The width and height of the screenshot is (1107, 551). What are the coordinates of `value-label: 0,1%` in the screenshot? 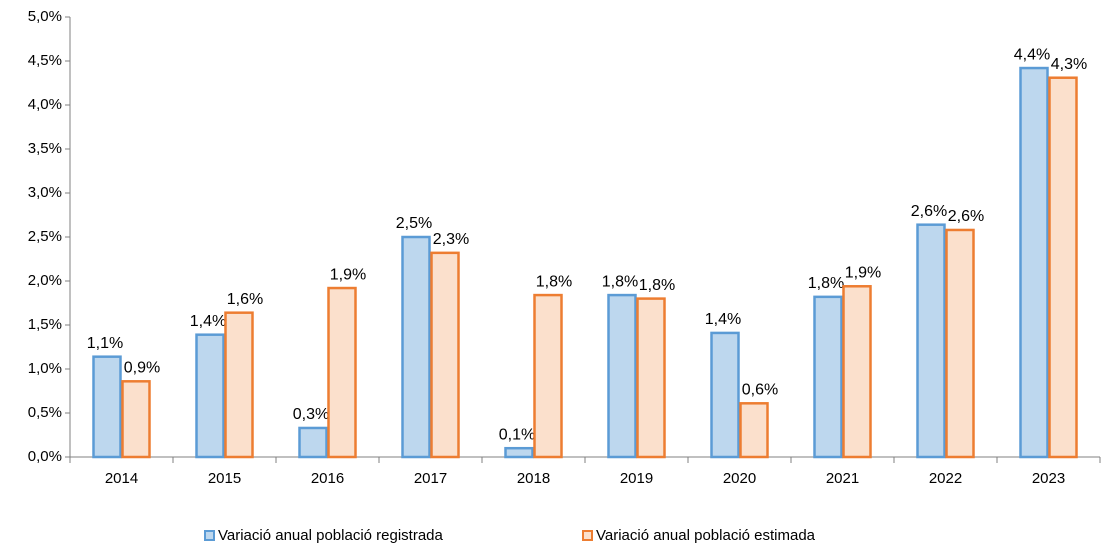 It's located at (517, 434).